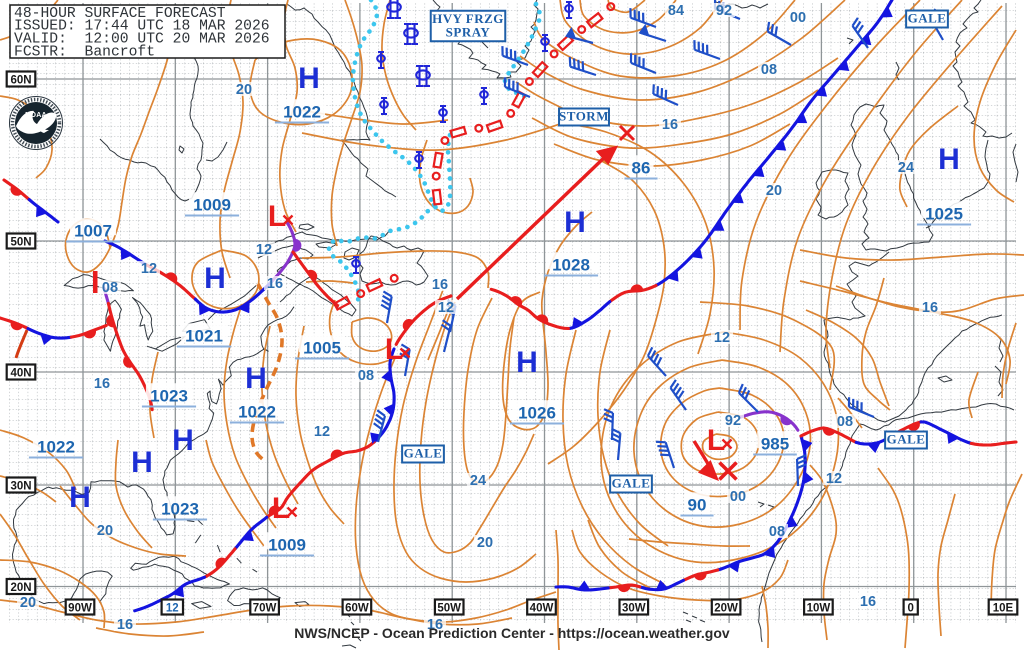  Describe the element at coordinates (676, 11) in the screenshot. I see `svg-text: 84` at that location.